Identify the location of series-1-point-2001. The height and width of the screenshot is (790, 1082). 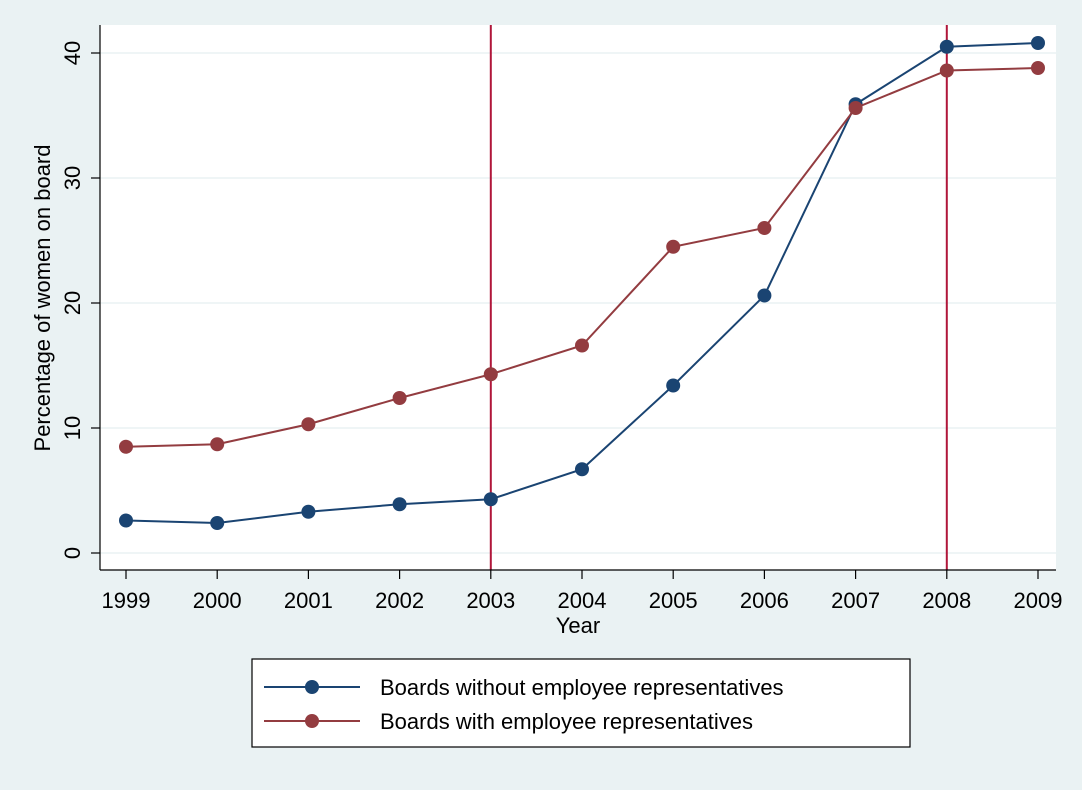
(308, 424).